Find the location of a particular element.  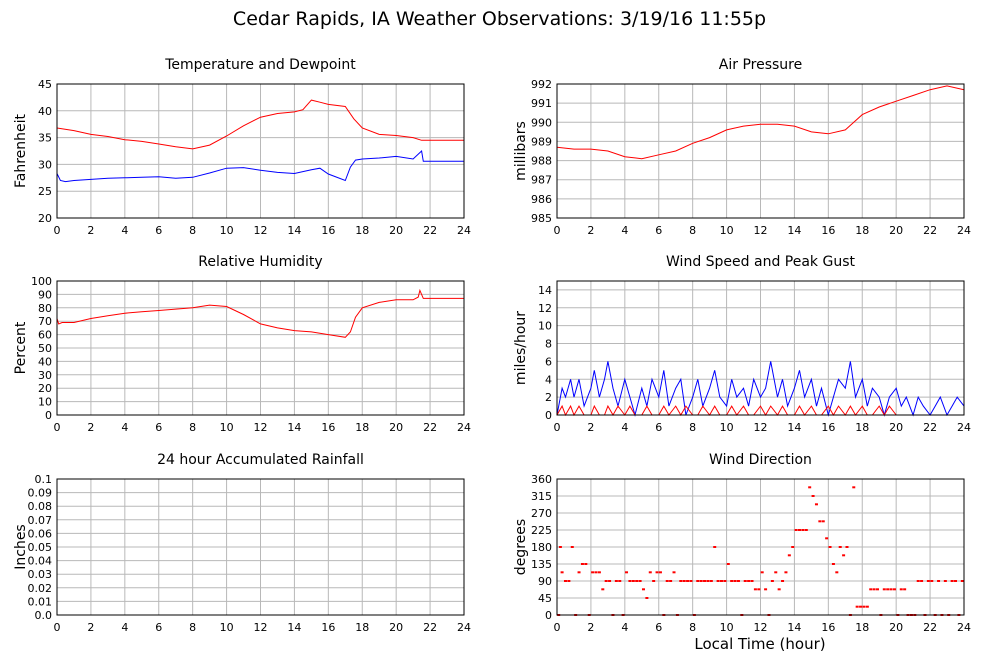

rain-x-tick-label: 24 is located at coordinates (464, 627).